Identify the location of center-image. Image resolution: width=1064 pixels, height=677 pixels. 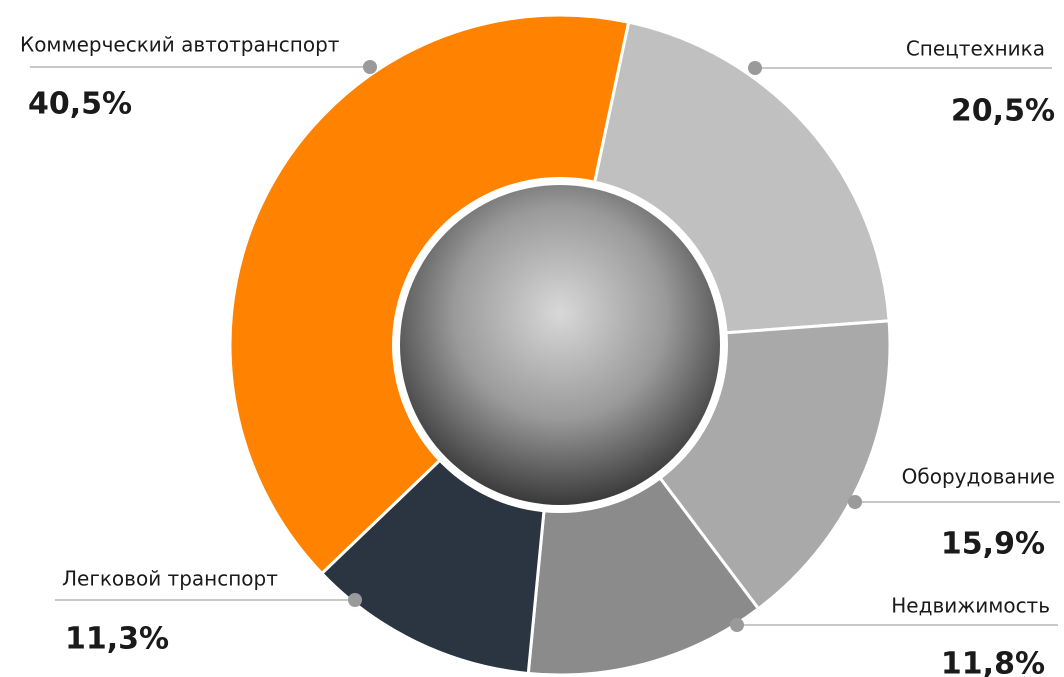
(560, 345).